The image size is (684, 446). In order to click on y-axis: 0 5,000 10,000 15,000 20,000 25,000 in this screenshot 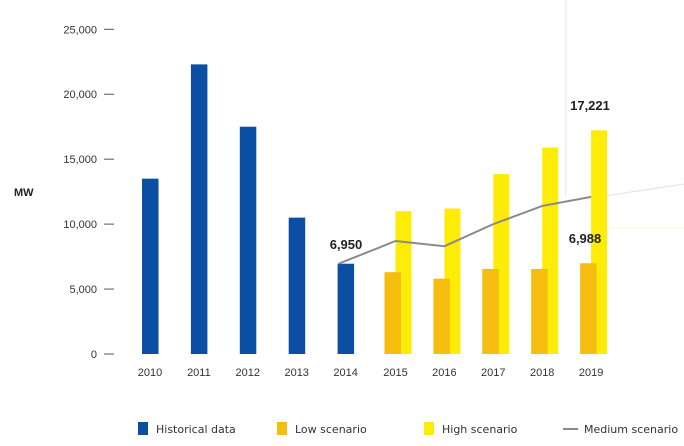, I will do `click(88, 192)`.